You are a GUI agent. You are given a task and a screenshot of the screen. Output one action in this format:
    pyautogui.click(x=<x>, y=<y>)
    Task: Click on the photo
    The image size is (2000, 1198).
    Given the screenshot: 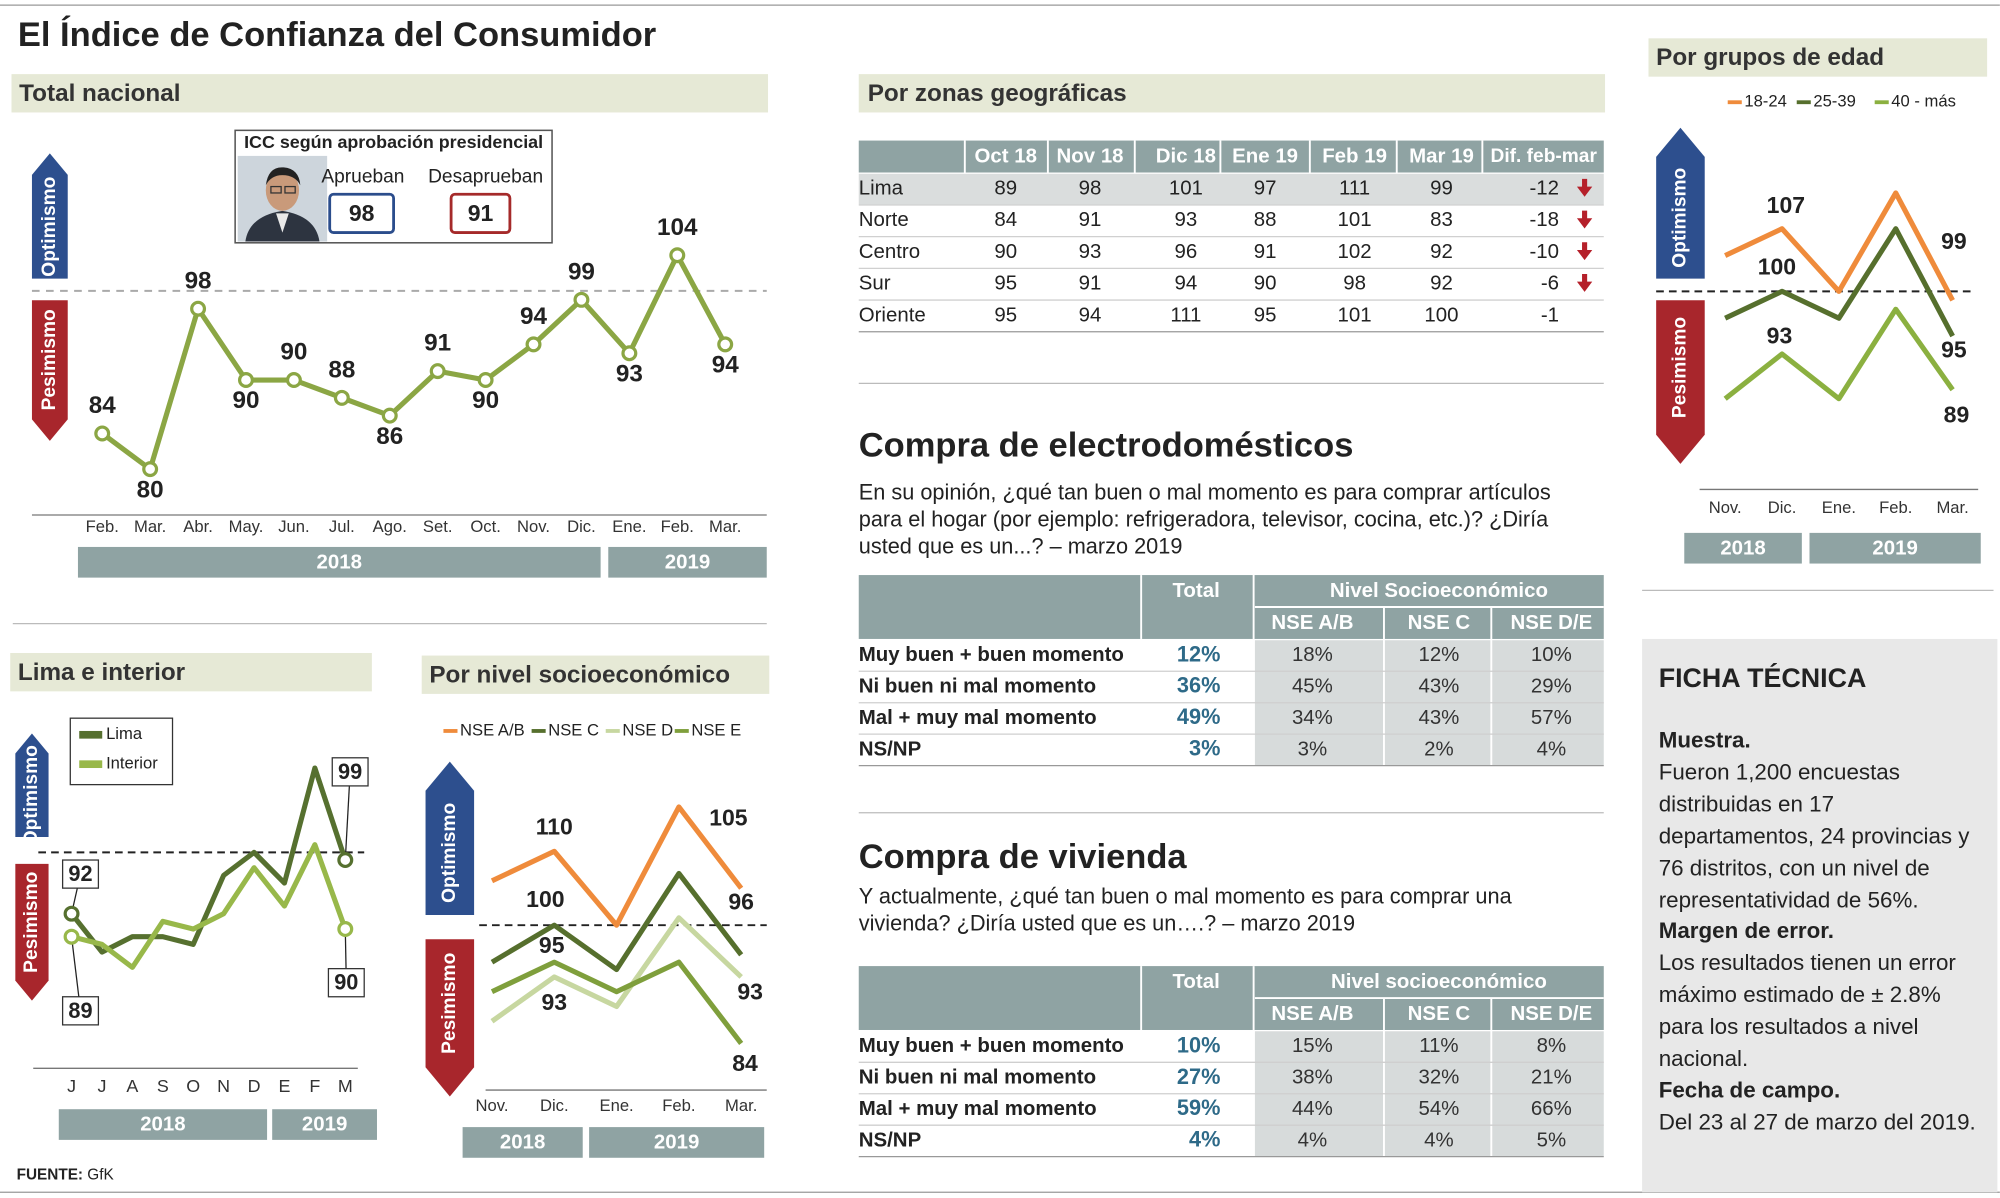 What is the action you would take?
    pyautogui.click(x=282, y=198)
    